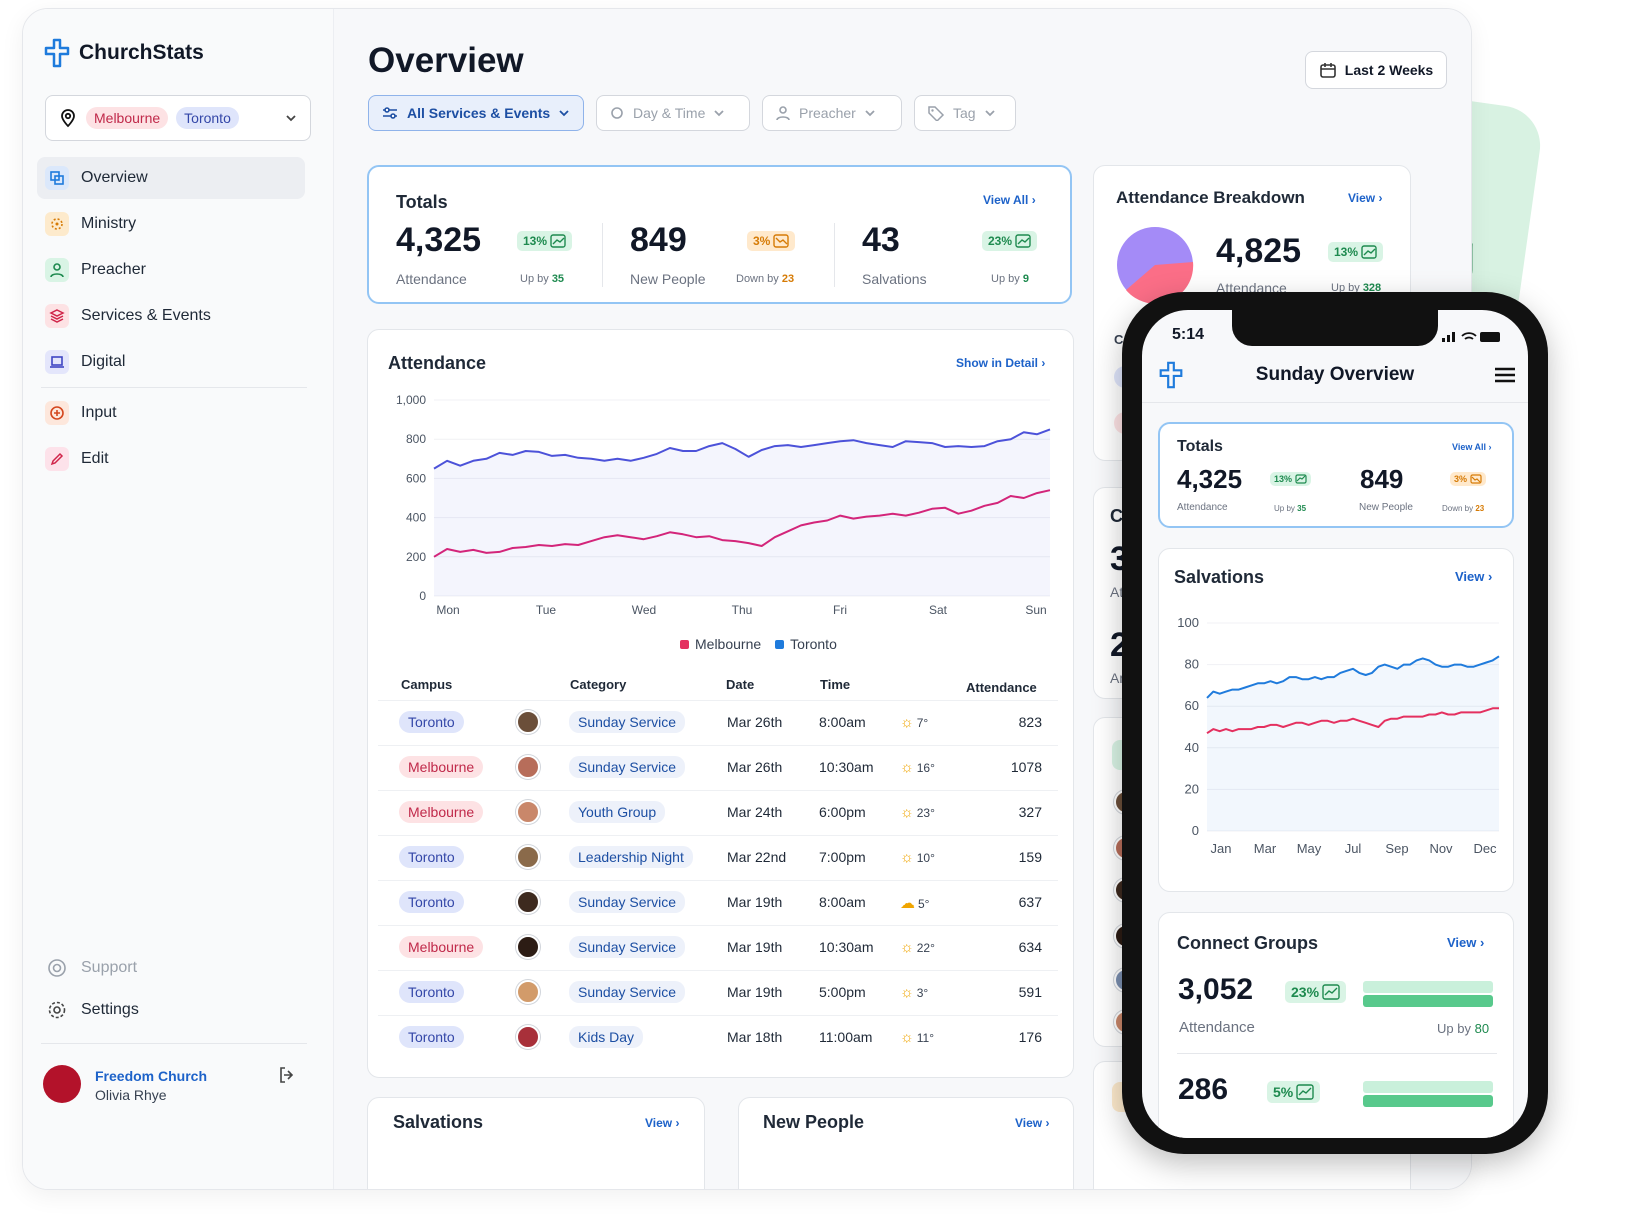 The image size is (1626, 1220). I want to click on breakdown-view-link: View ›, so click(1365, 198).